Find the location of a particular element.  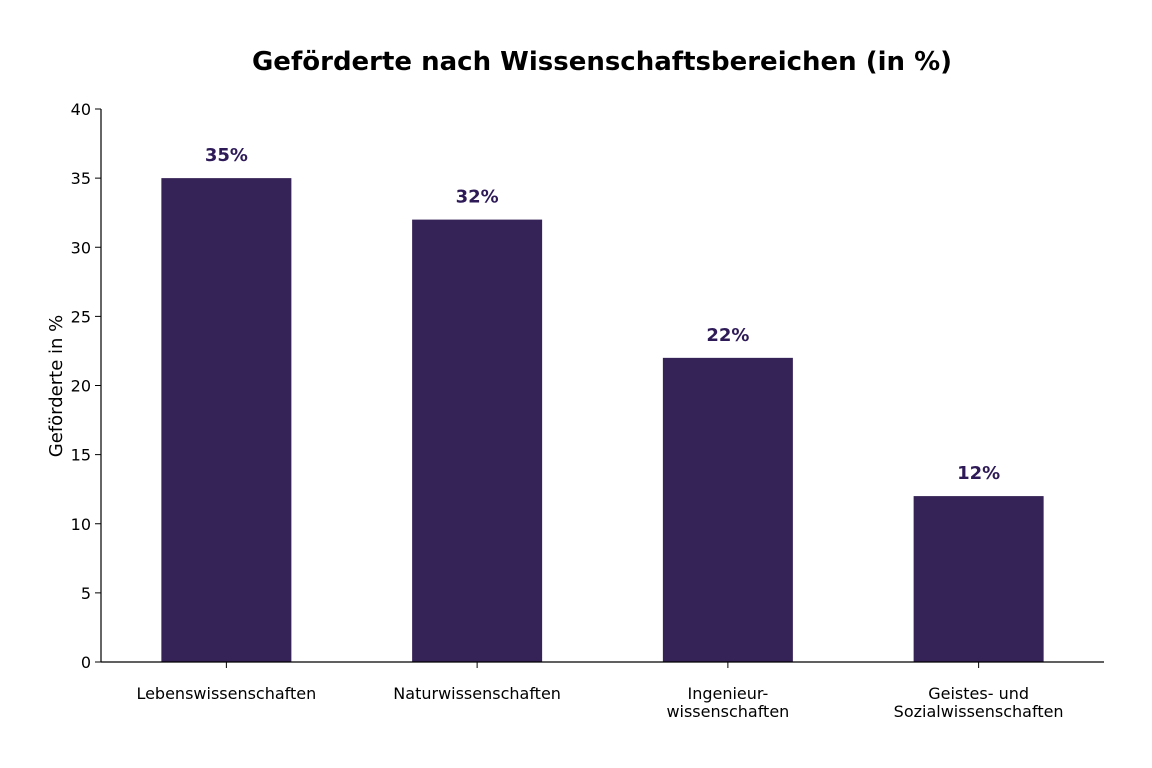

y-axis-label: Geförderte in % is located at coordinates (56, 386).